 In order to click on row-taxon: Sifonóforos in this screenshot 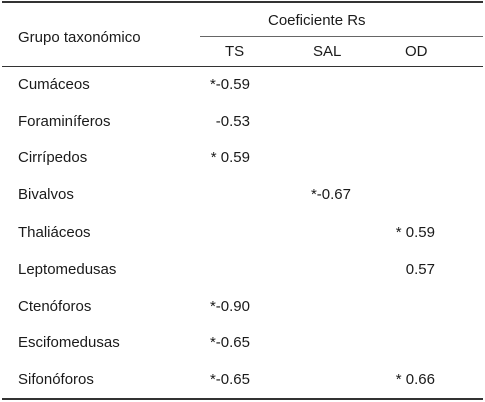, I will do `click(56, 379)`.